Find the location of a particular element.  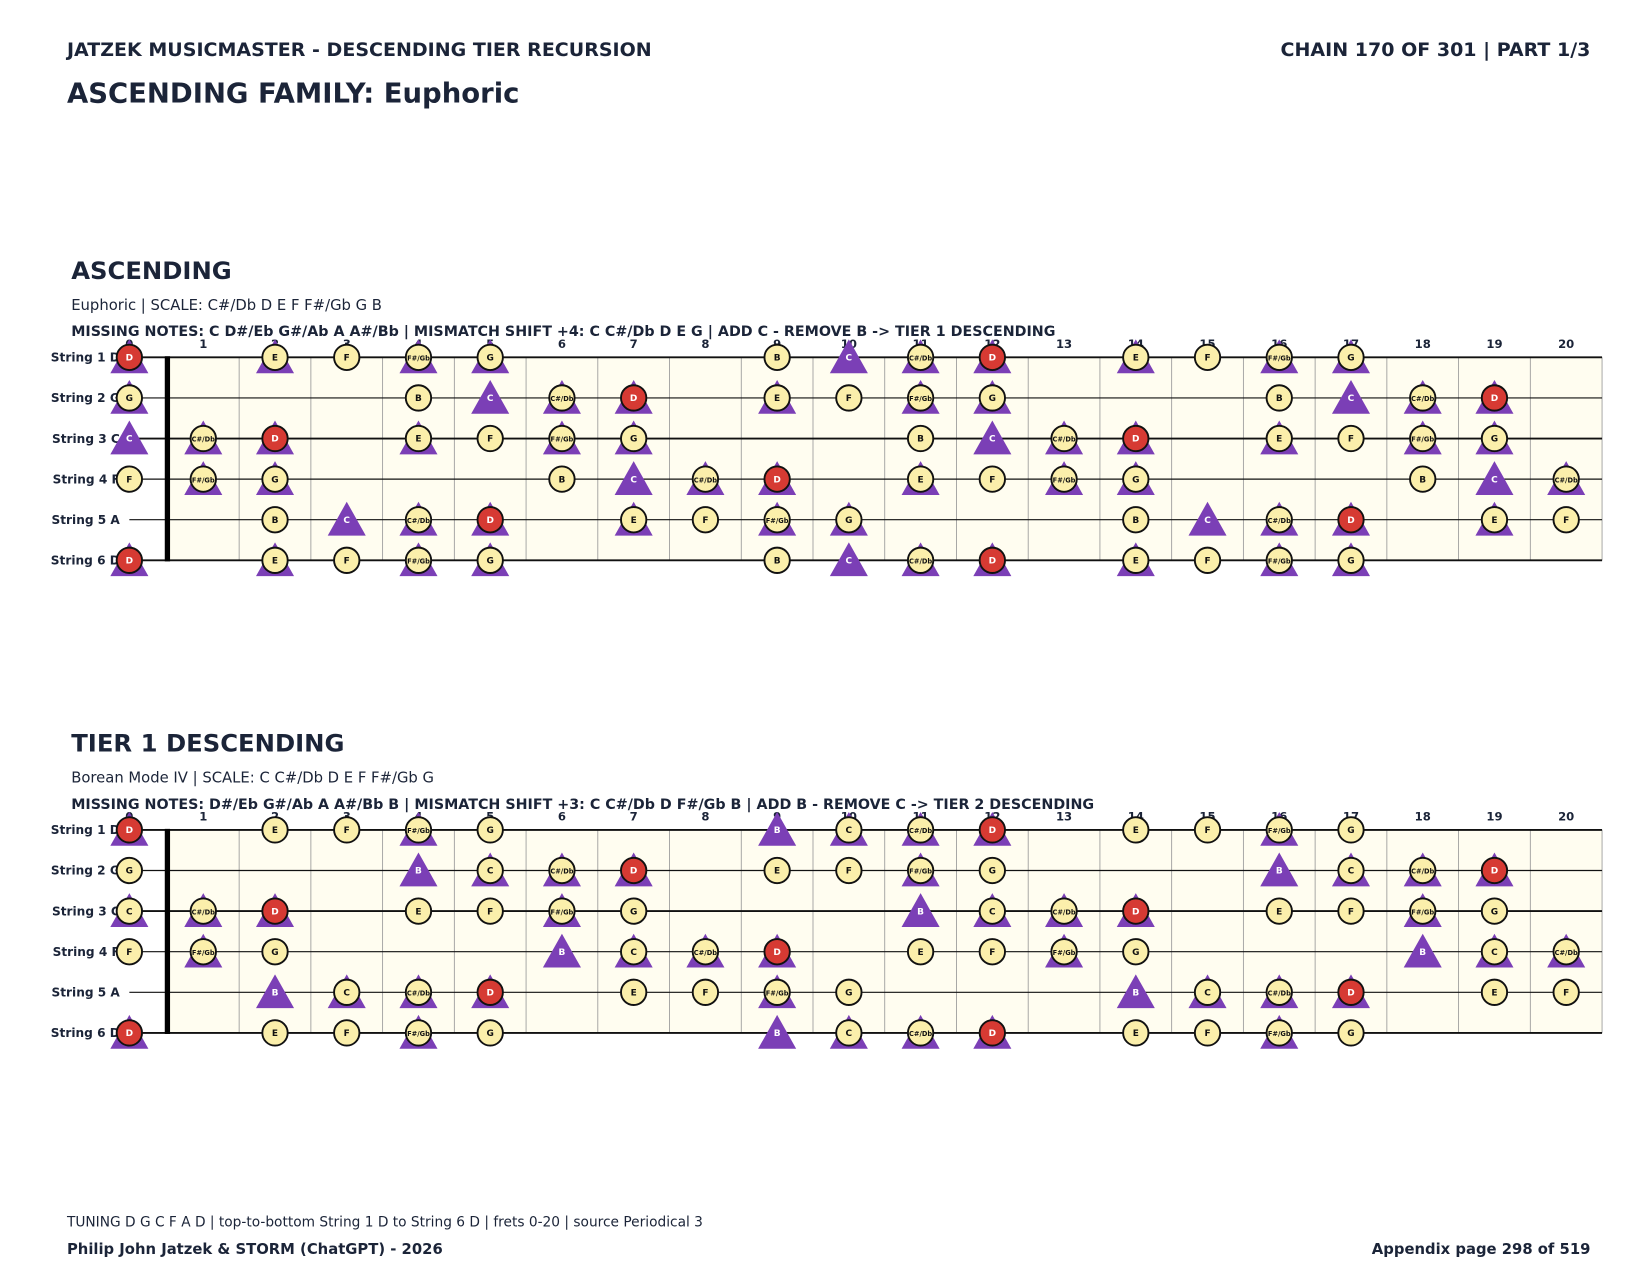

section-heading: ASCENDING is located at coordinates (151, 270).